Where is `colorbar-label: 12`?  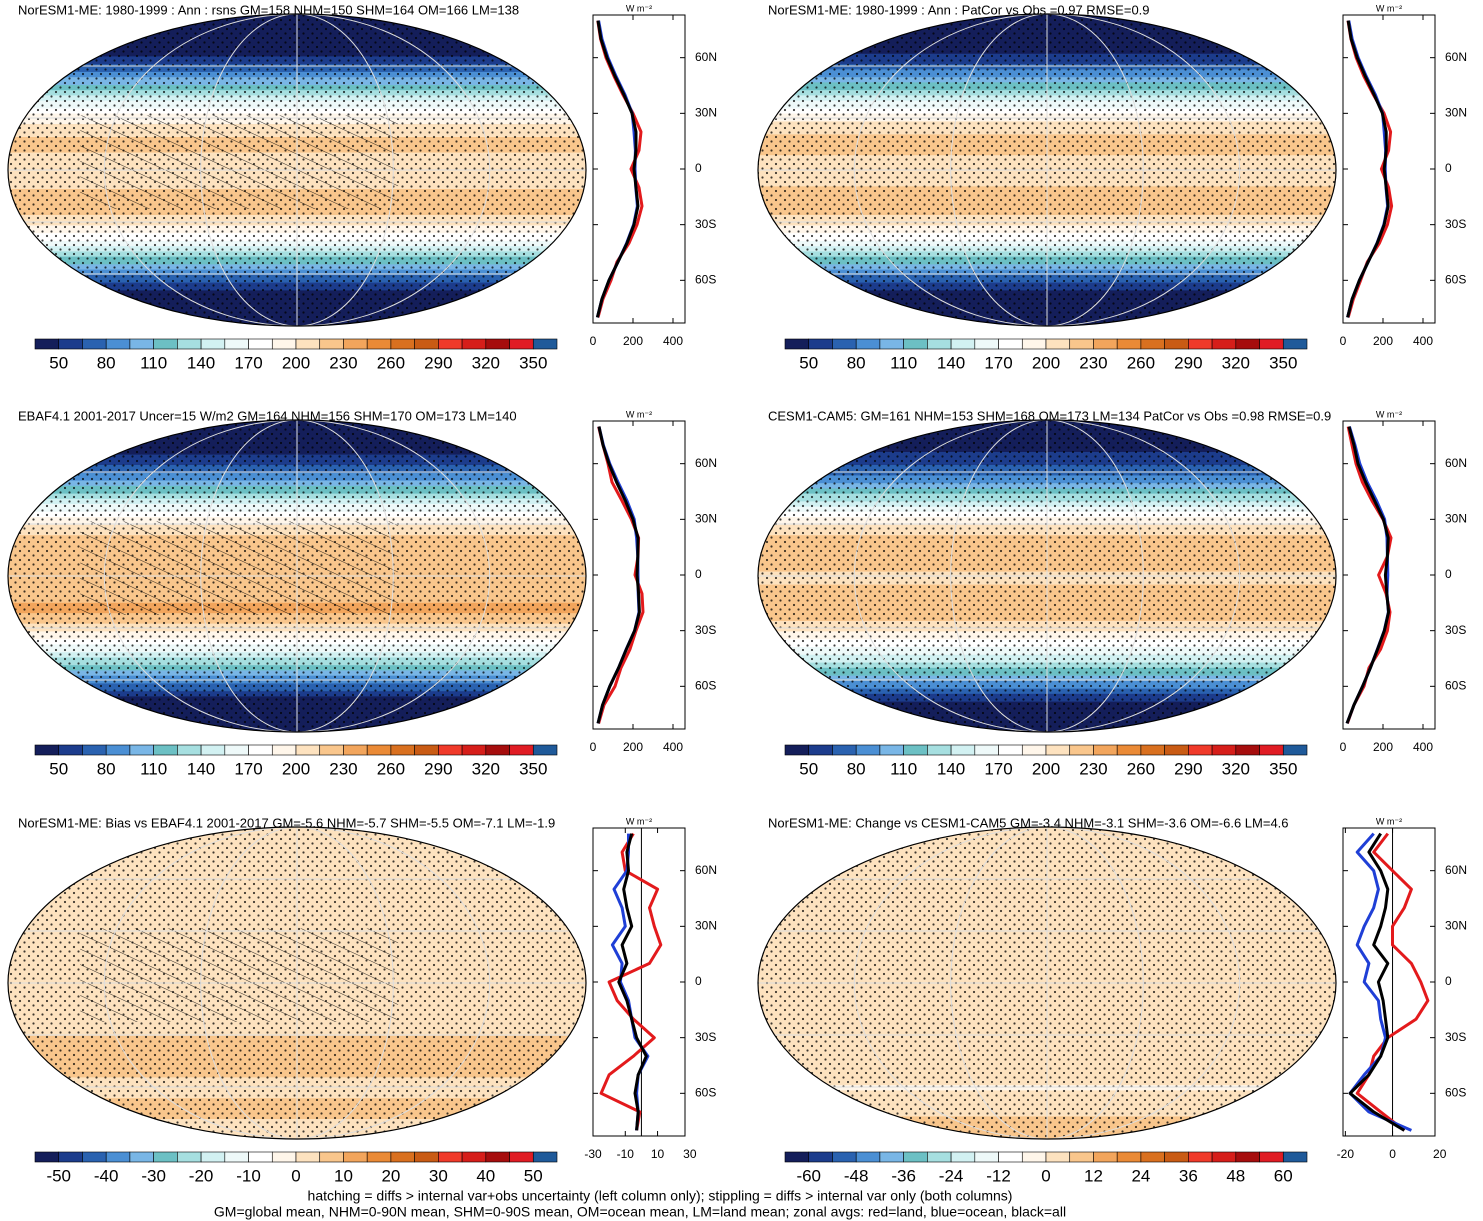 colorbar-label: 12 is located at coordinates (1093, 1175).